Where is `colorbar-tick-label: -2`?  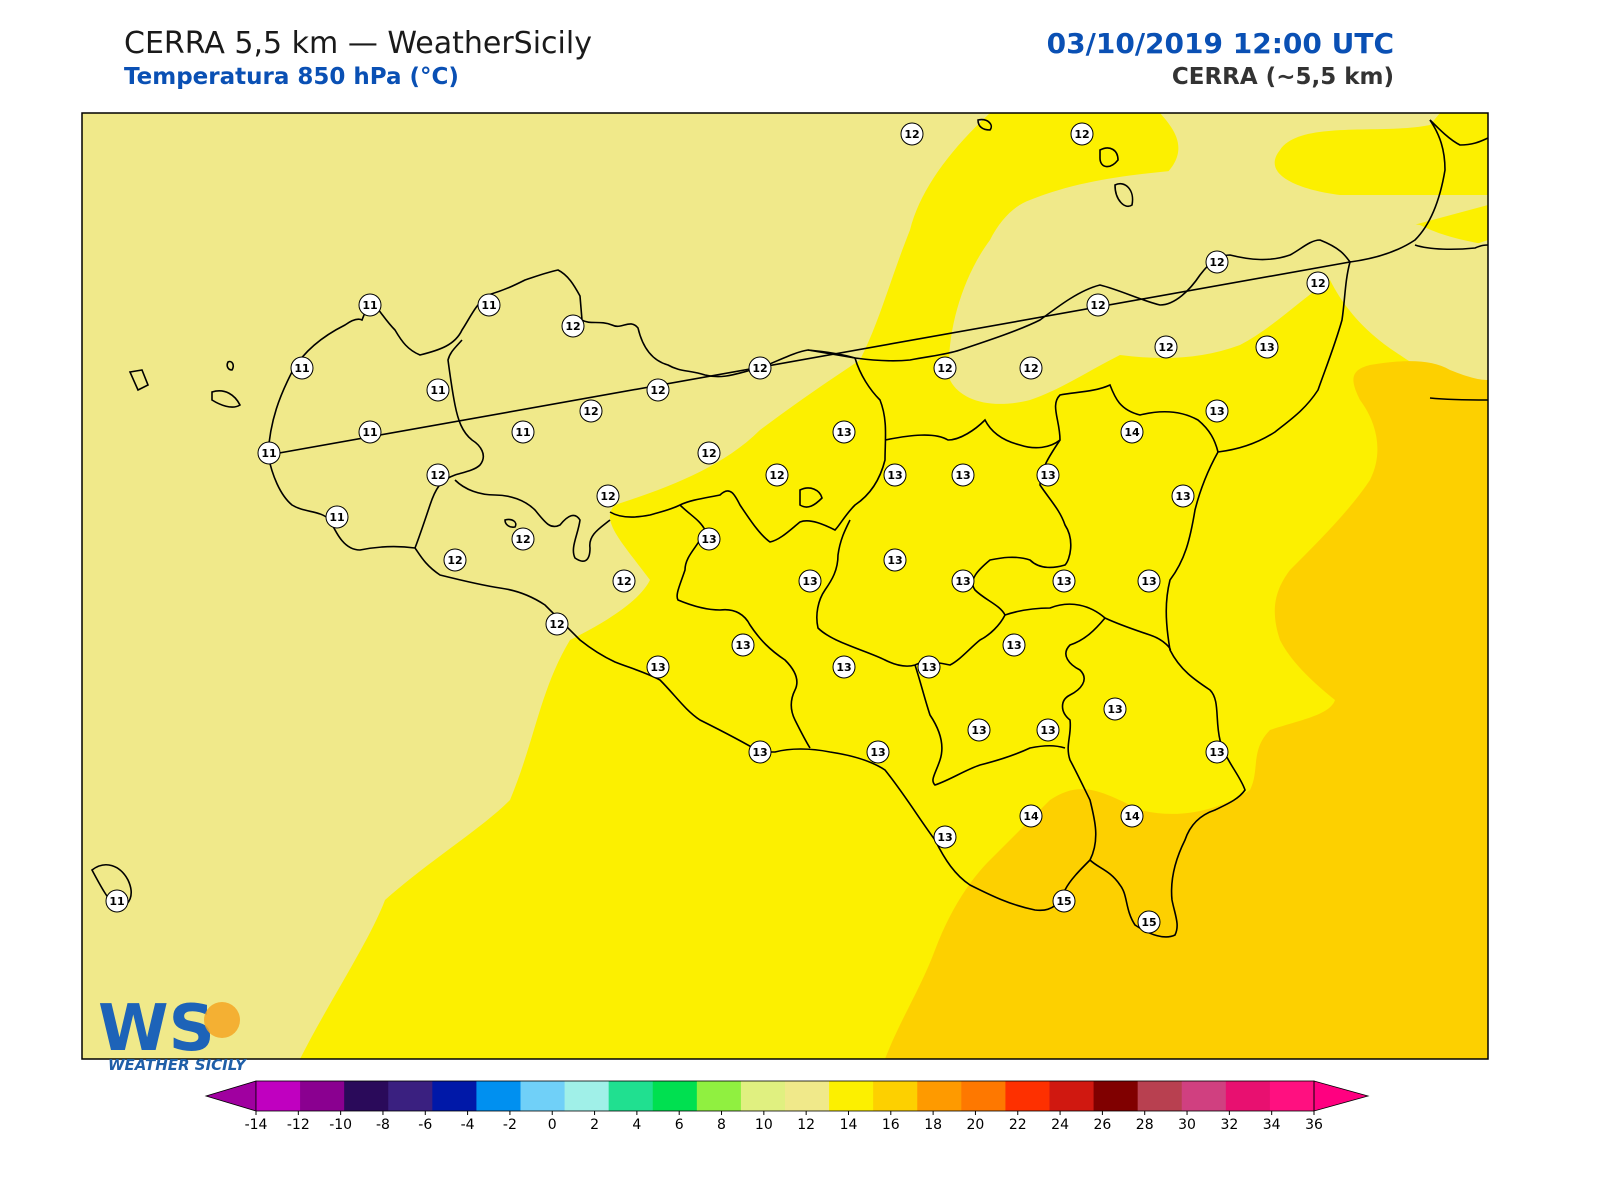 colorbar-tick-label: -2 is located at coordinates (510, 1125).